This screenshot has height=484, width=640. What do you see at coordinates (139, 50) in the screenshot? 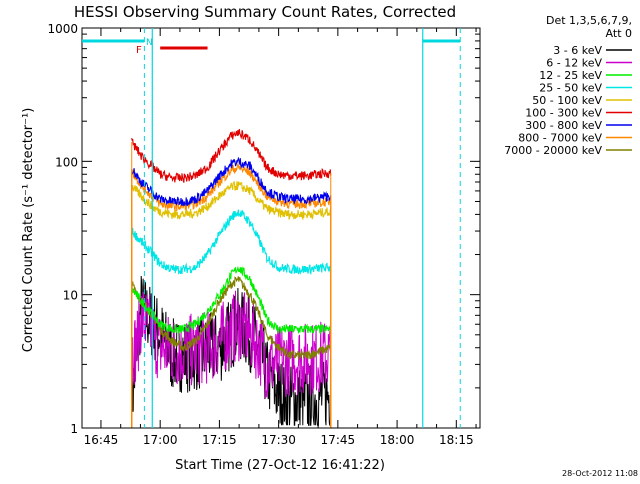
I see `annotation-f: F` at bounding box center [139, 50].